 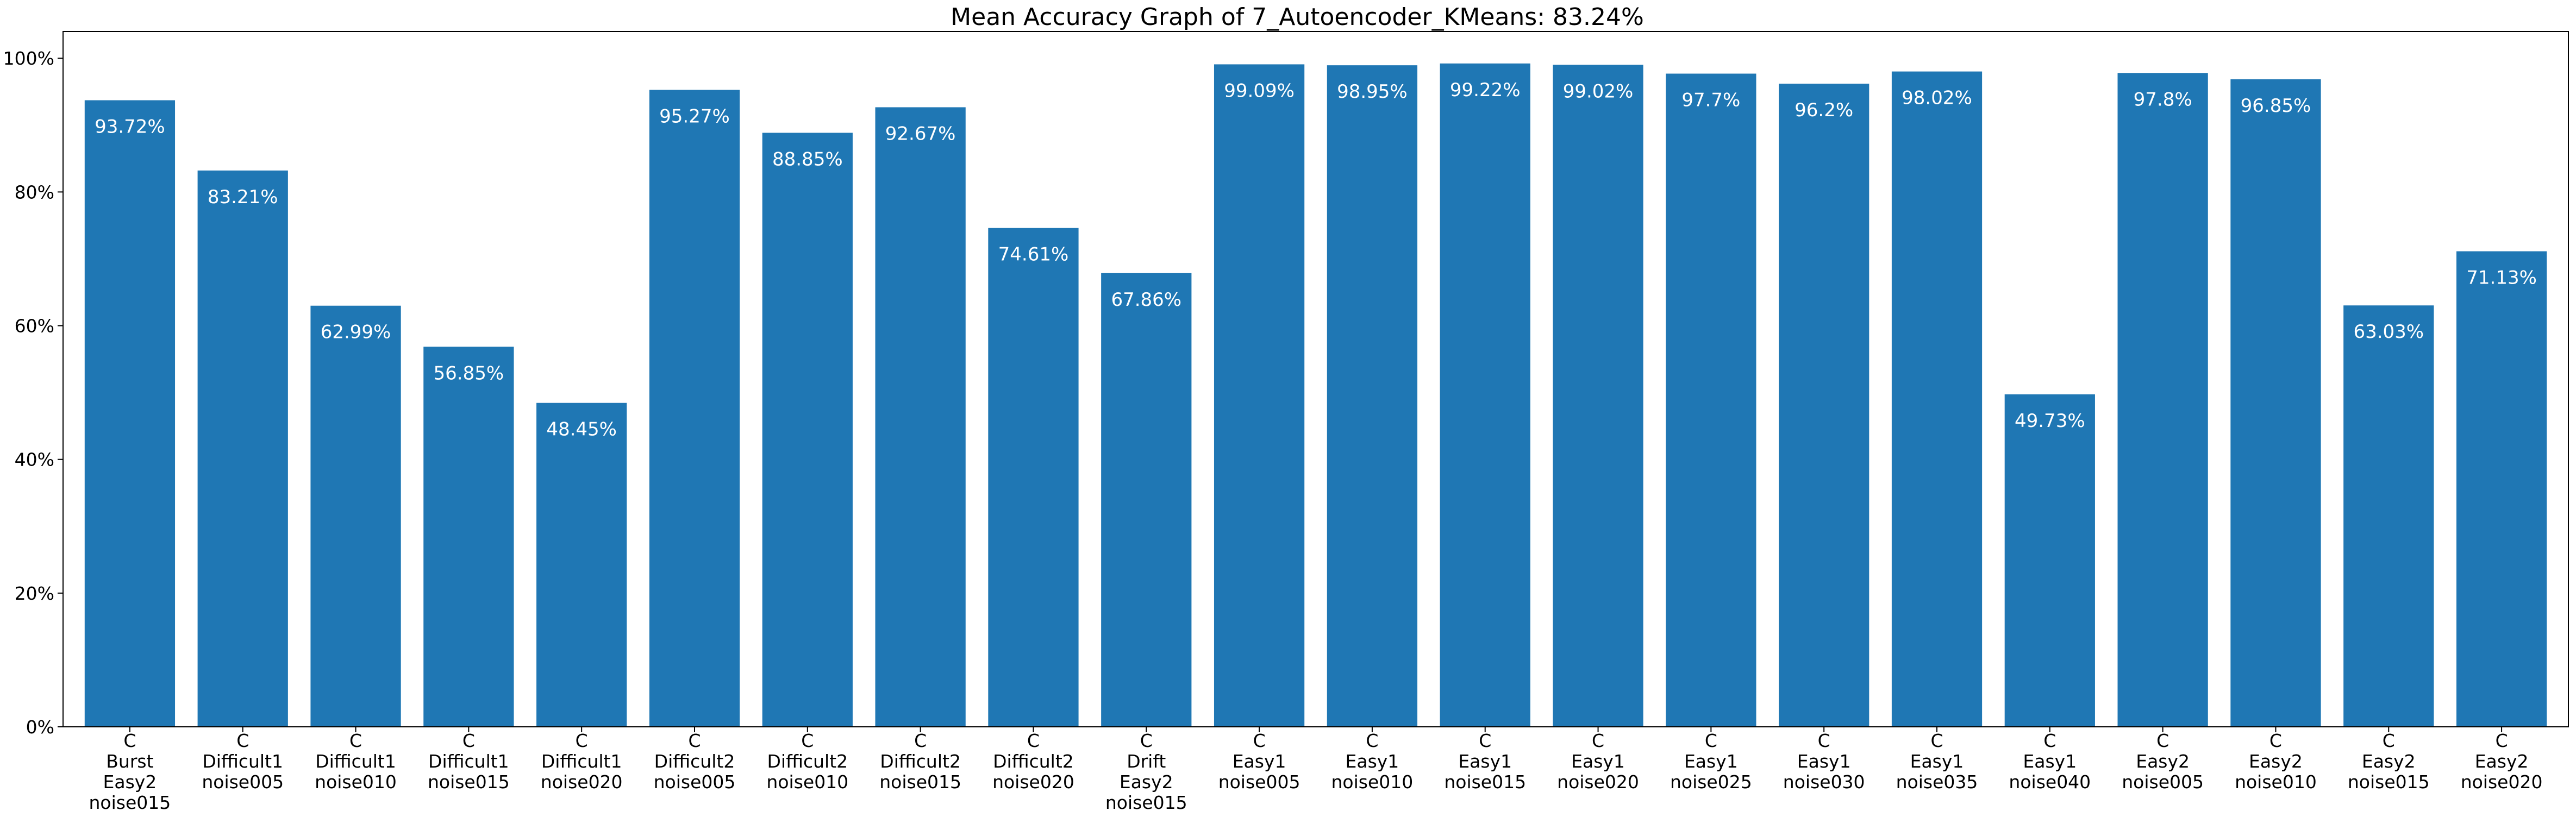 I want to click on x-tick-label: C Easy1 noise020, so click(x=1598, y=761).